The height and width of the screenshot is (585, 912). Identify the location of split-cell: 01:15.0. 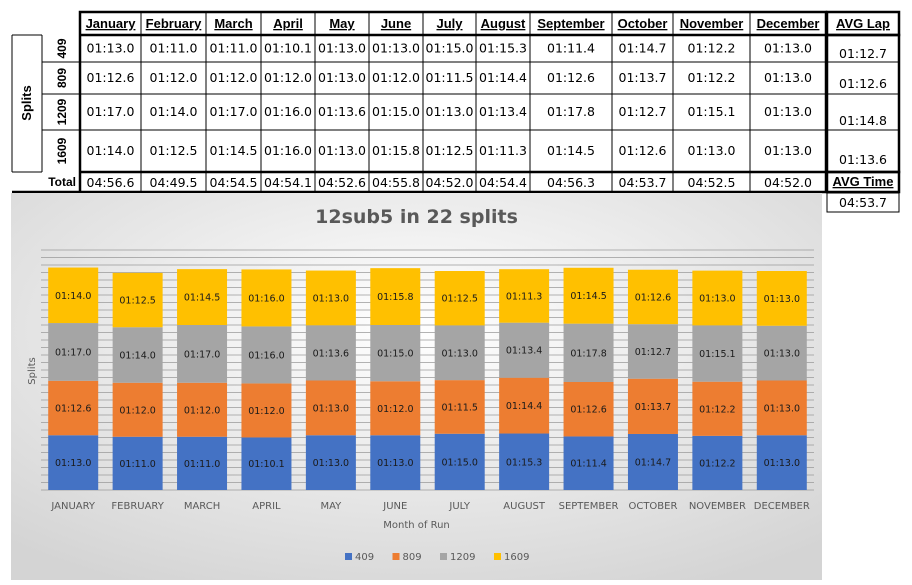
(450, 48).